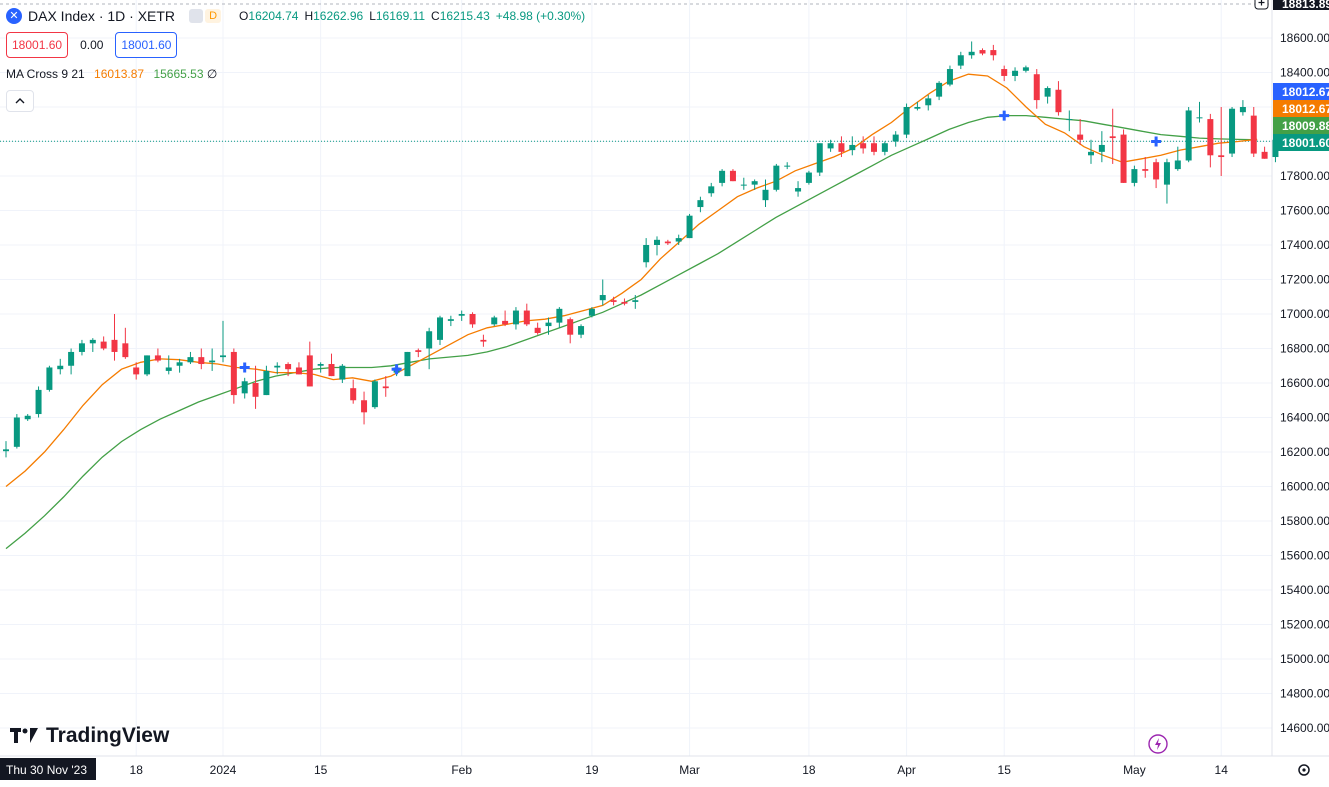  Describe the element at coordinates (146, 45) in the screenshot. I see `buy-button: 18001.60` at that location.